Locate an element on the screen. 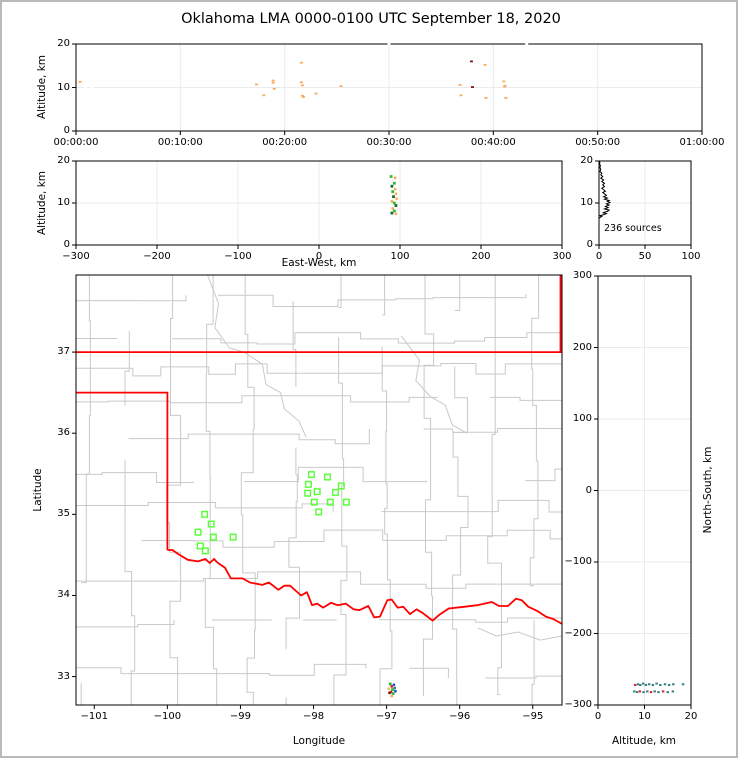 This screenshot has height=758, width=738. ylabel-map-panel: Latitude is located at coordinates (38, 490).